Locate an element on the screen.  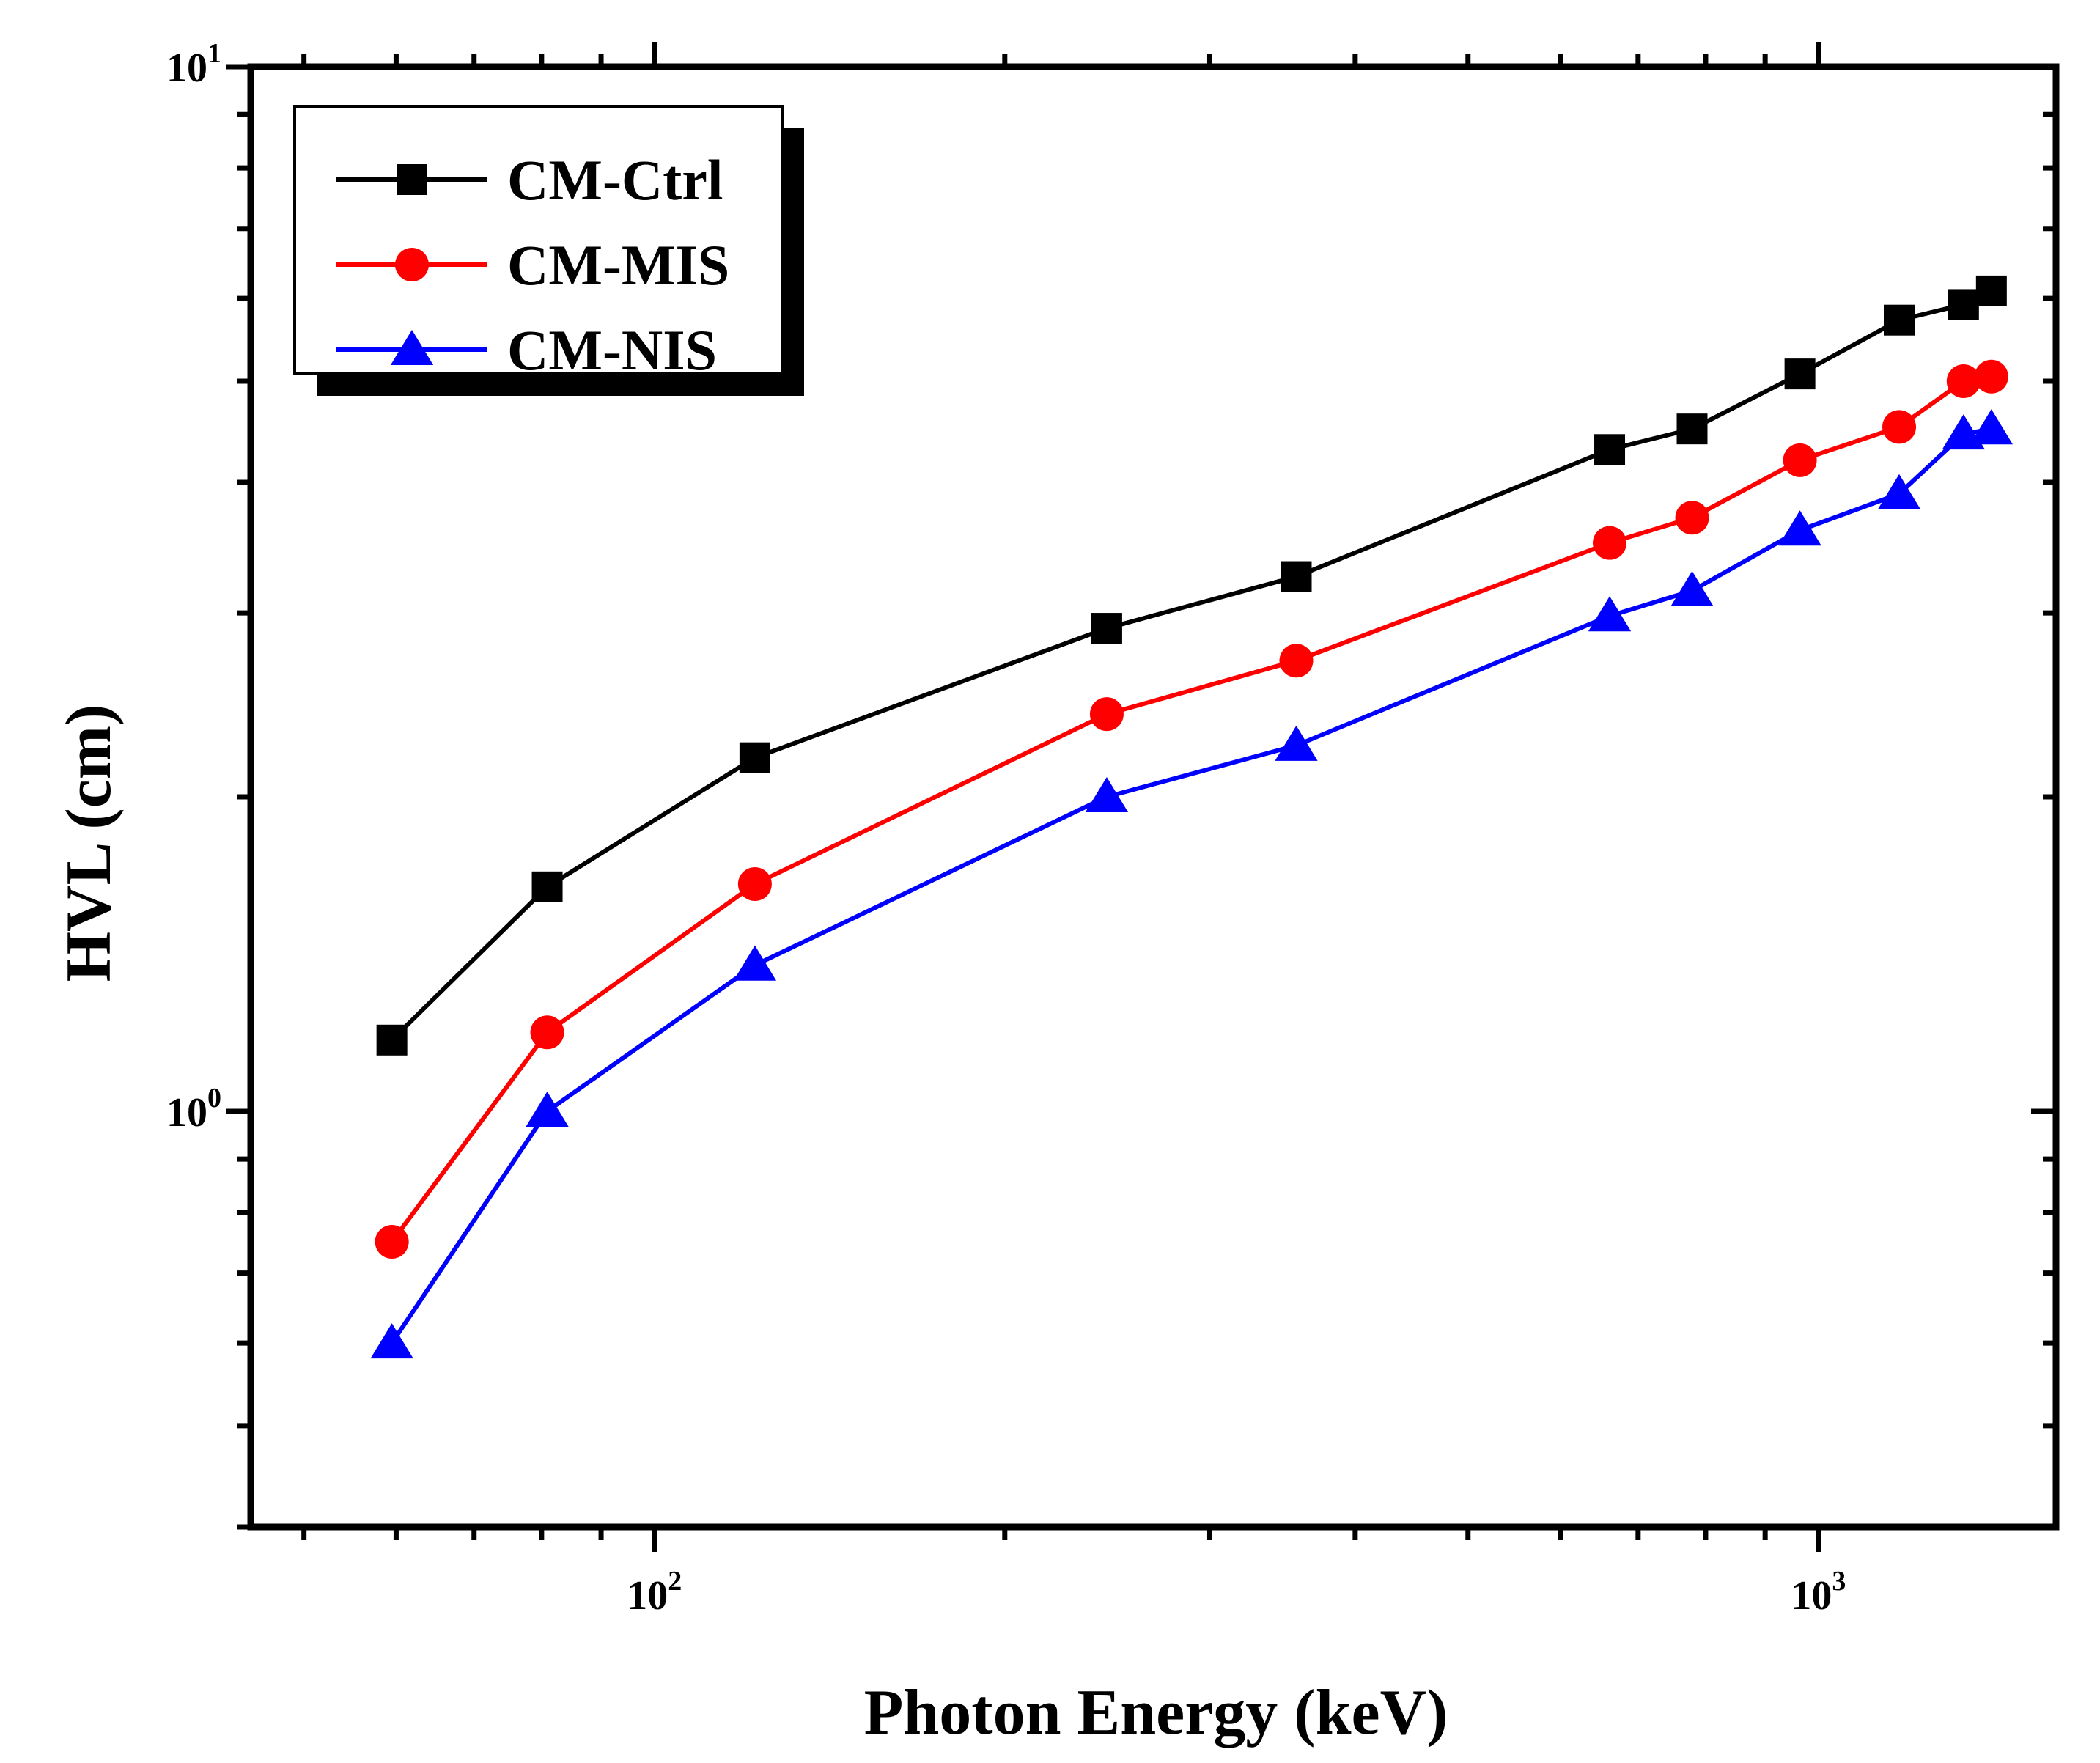
legend-item-cm-mis: CM-MIS is located at coordinates (532, 265).